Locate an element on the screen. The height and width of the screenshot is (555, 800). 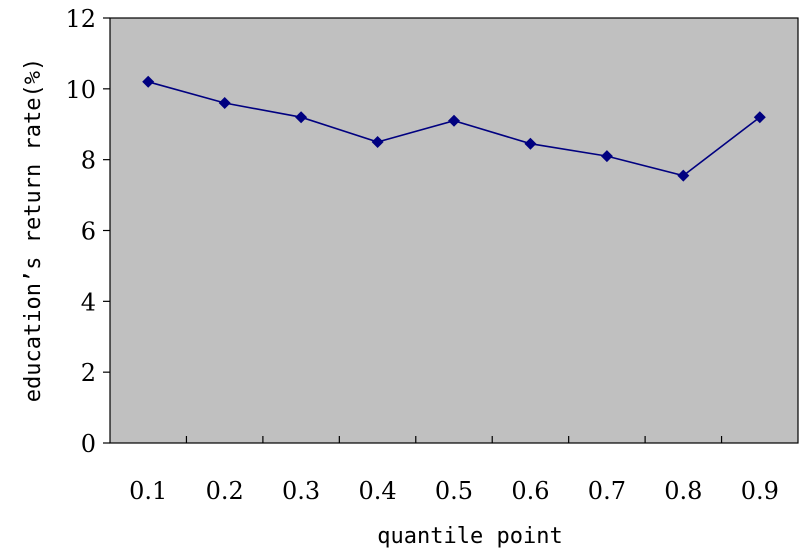
y-tick-label: 0 is located at coordinates (88, 444).